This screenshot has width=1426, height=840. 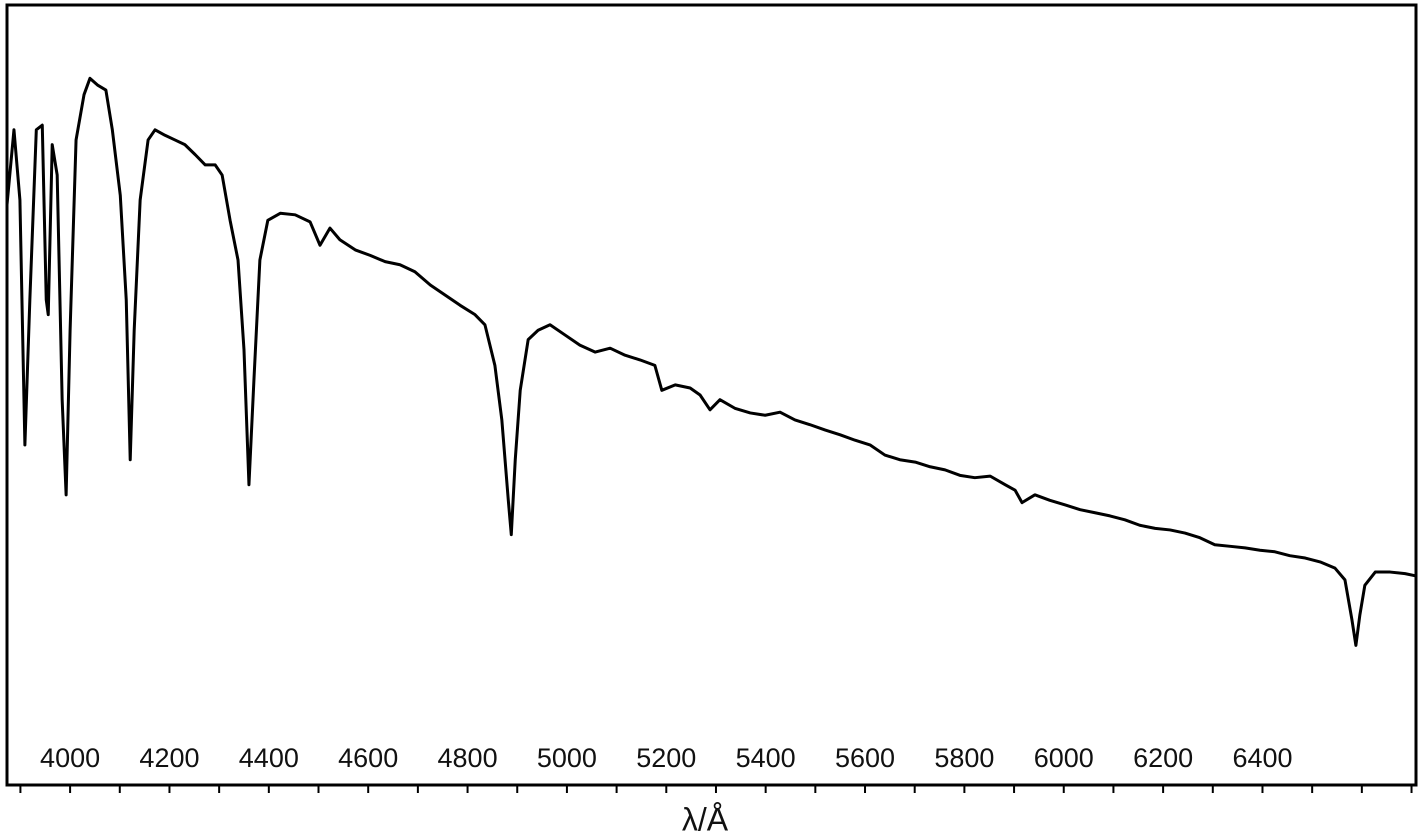 What do you see at coordinates (1262, 758) in the screenshot?
I see `x-tick-label: 6400` at bounding box center [1262, 758].